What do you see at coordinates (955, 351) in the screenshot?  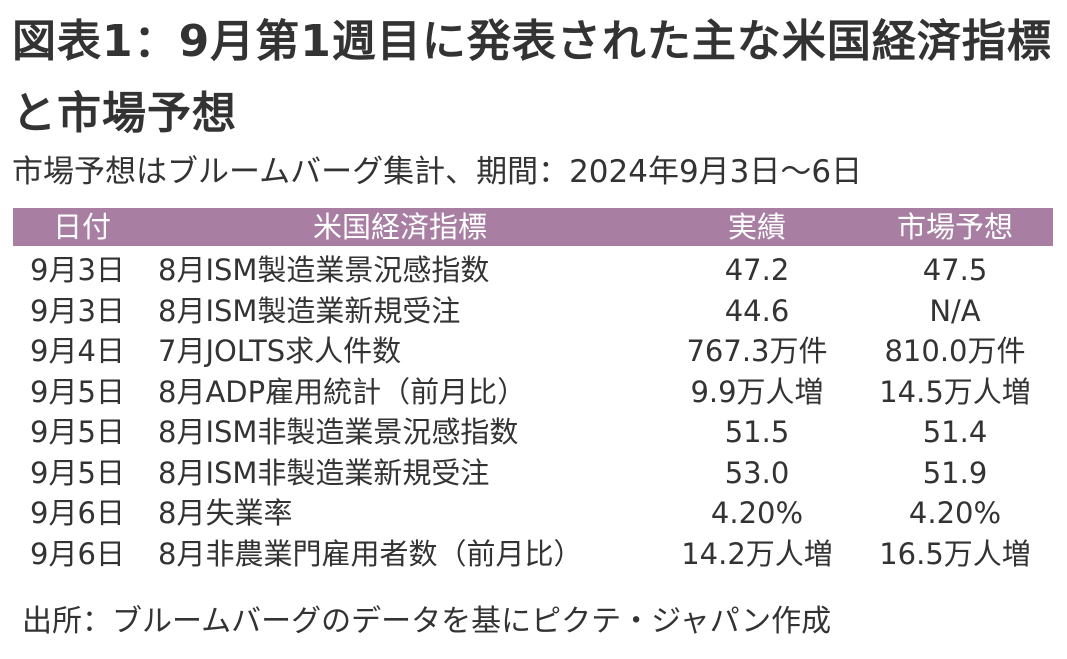 I see `forecast-cell: 810.0万件` at bounding box center [955, 351].